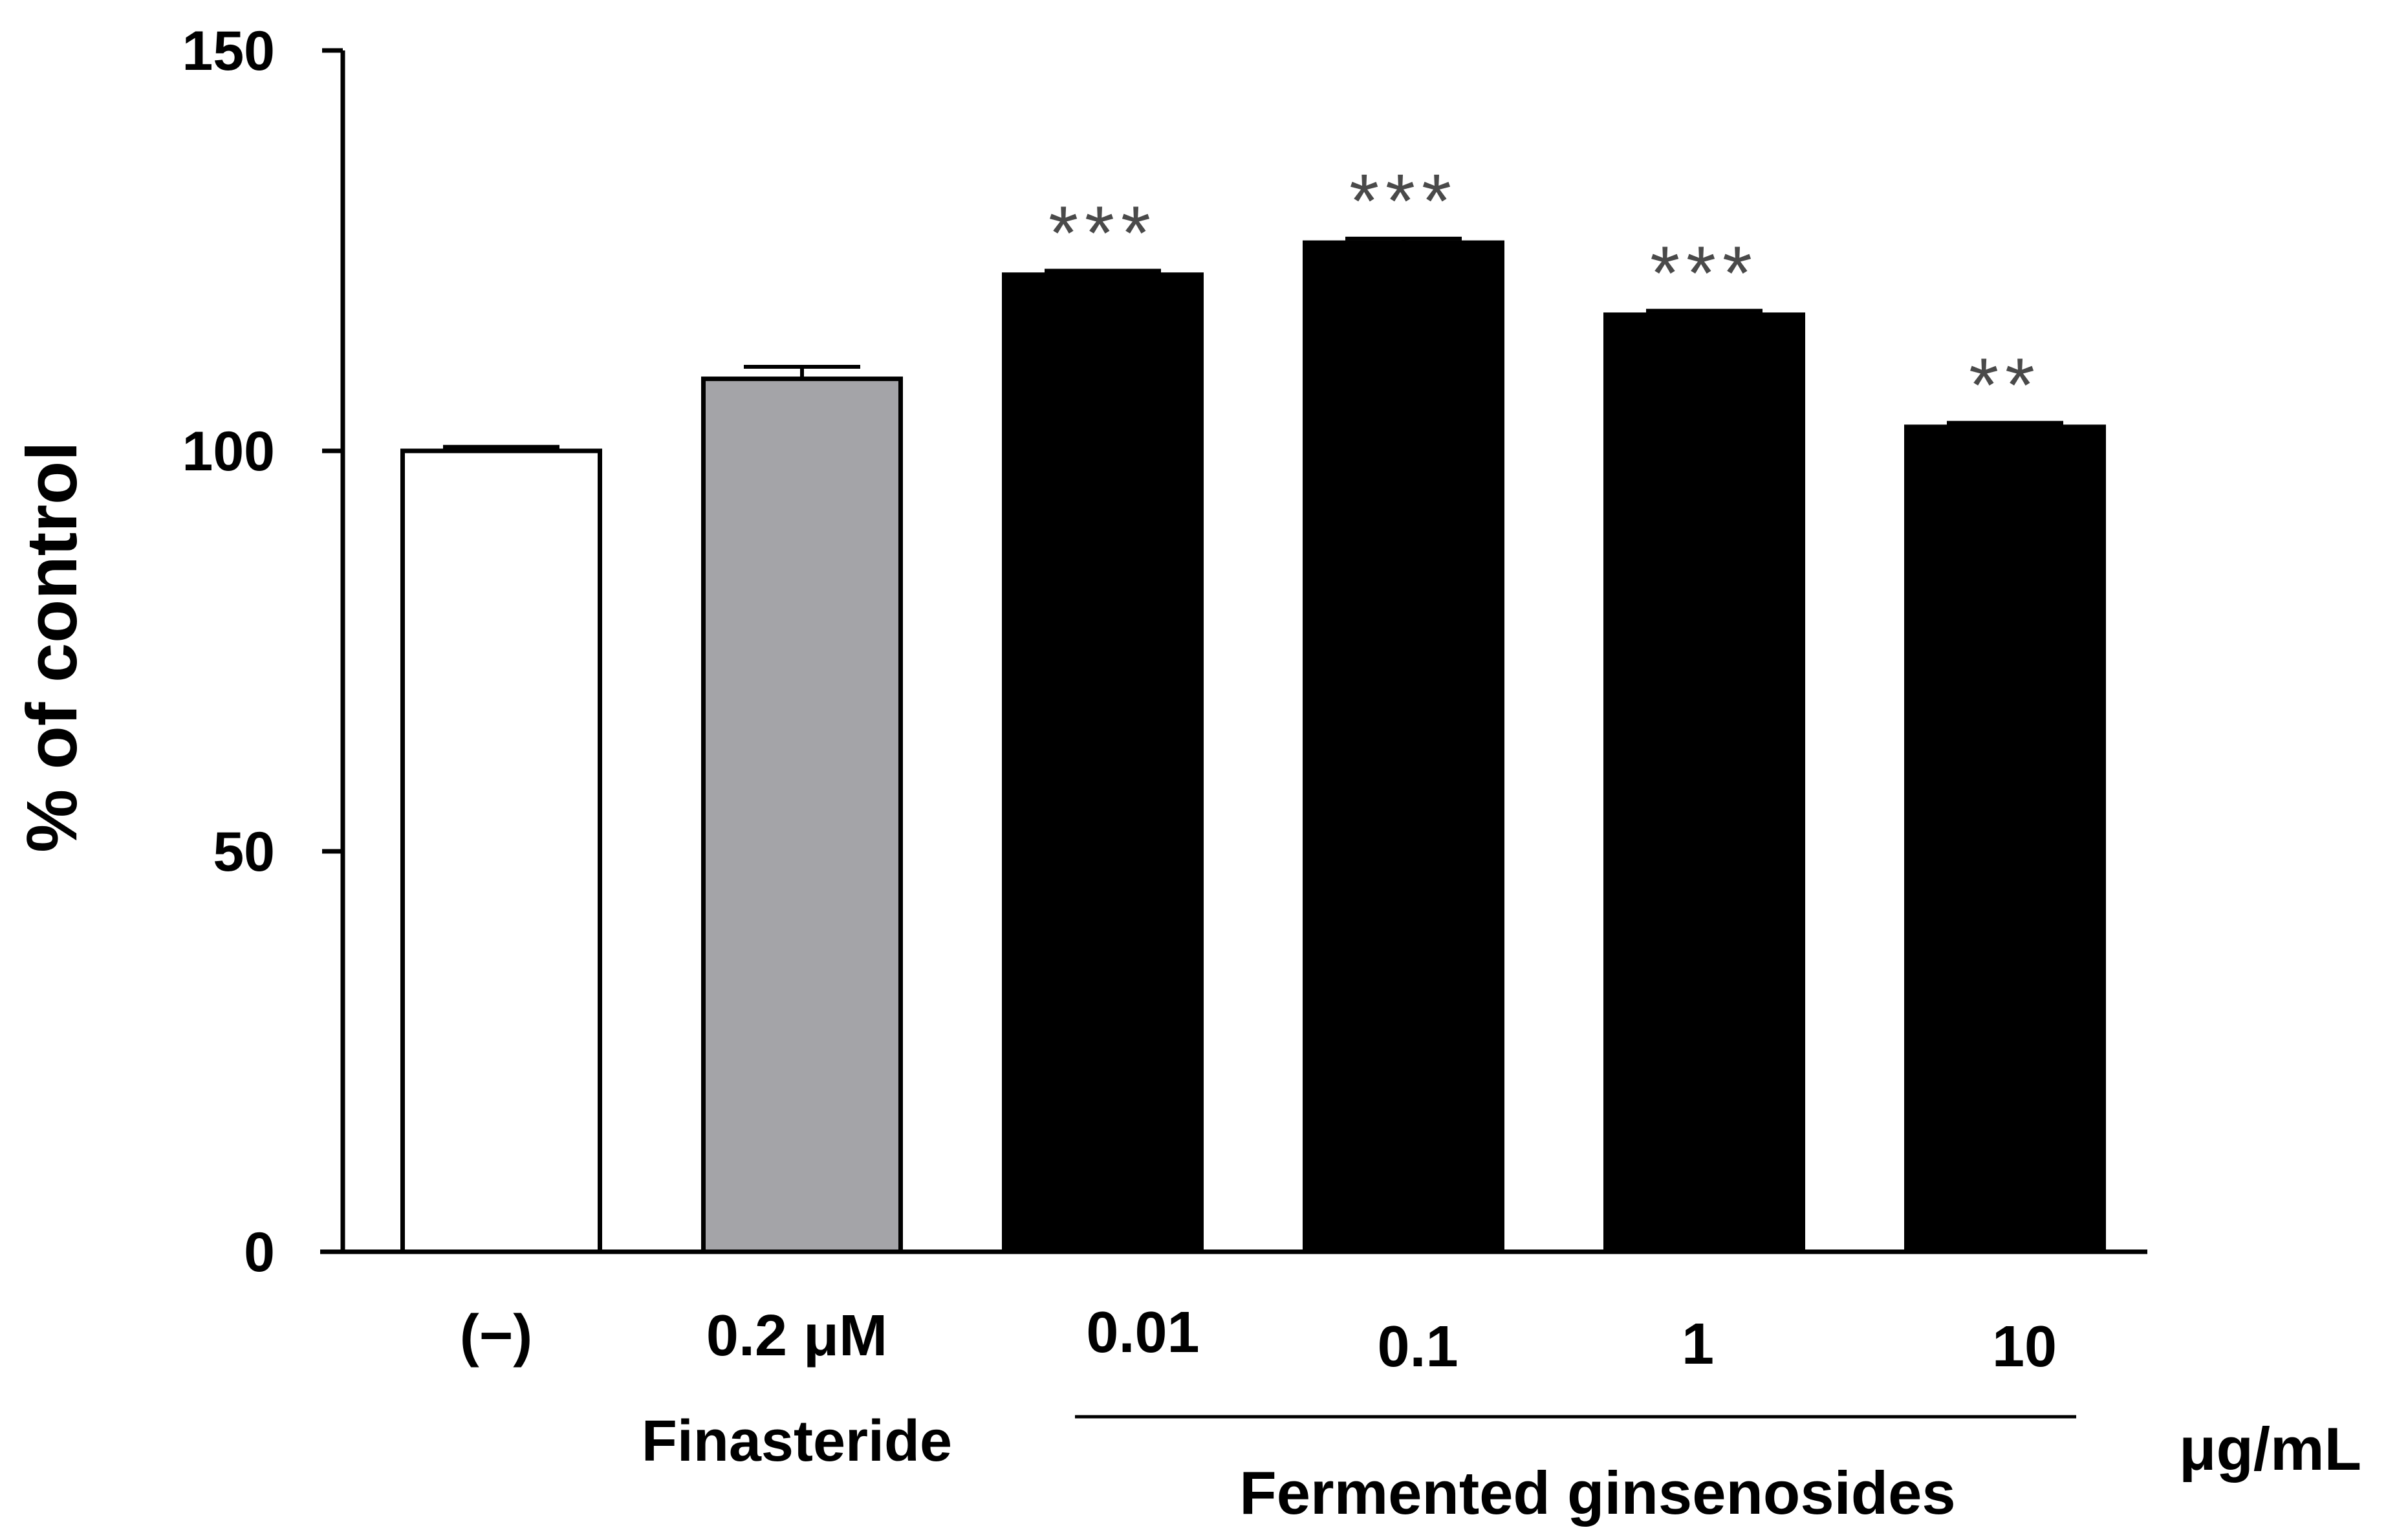 The width and height of the screenshot is (2408, 1539). I want to click on category-label-0.1: 0.1, so click(1417, 1347).